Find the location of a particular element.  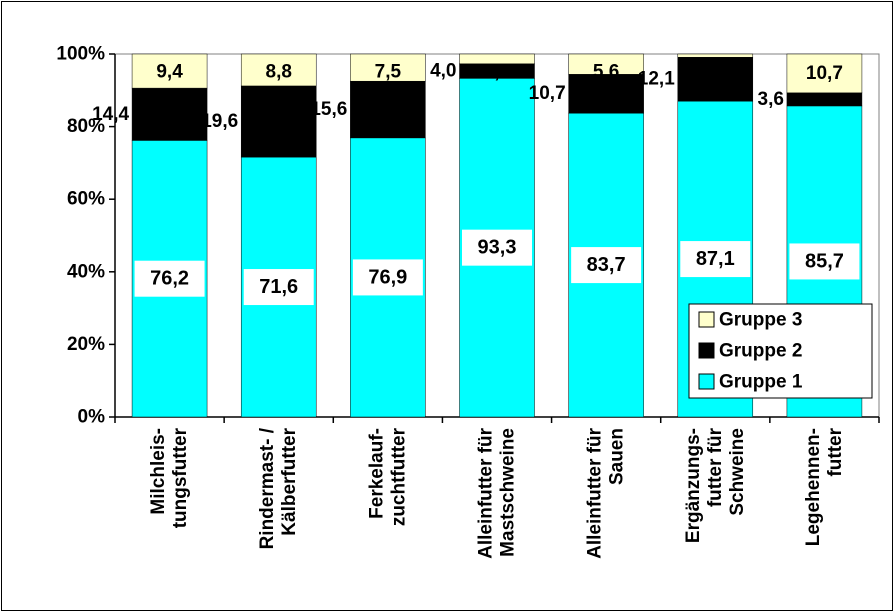

x-category-label: Schweine is located at coordinates (737, 472).